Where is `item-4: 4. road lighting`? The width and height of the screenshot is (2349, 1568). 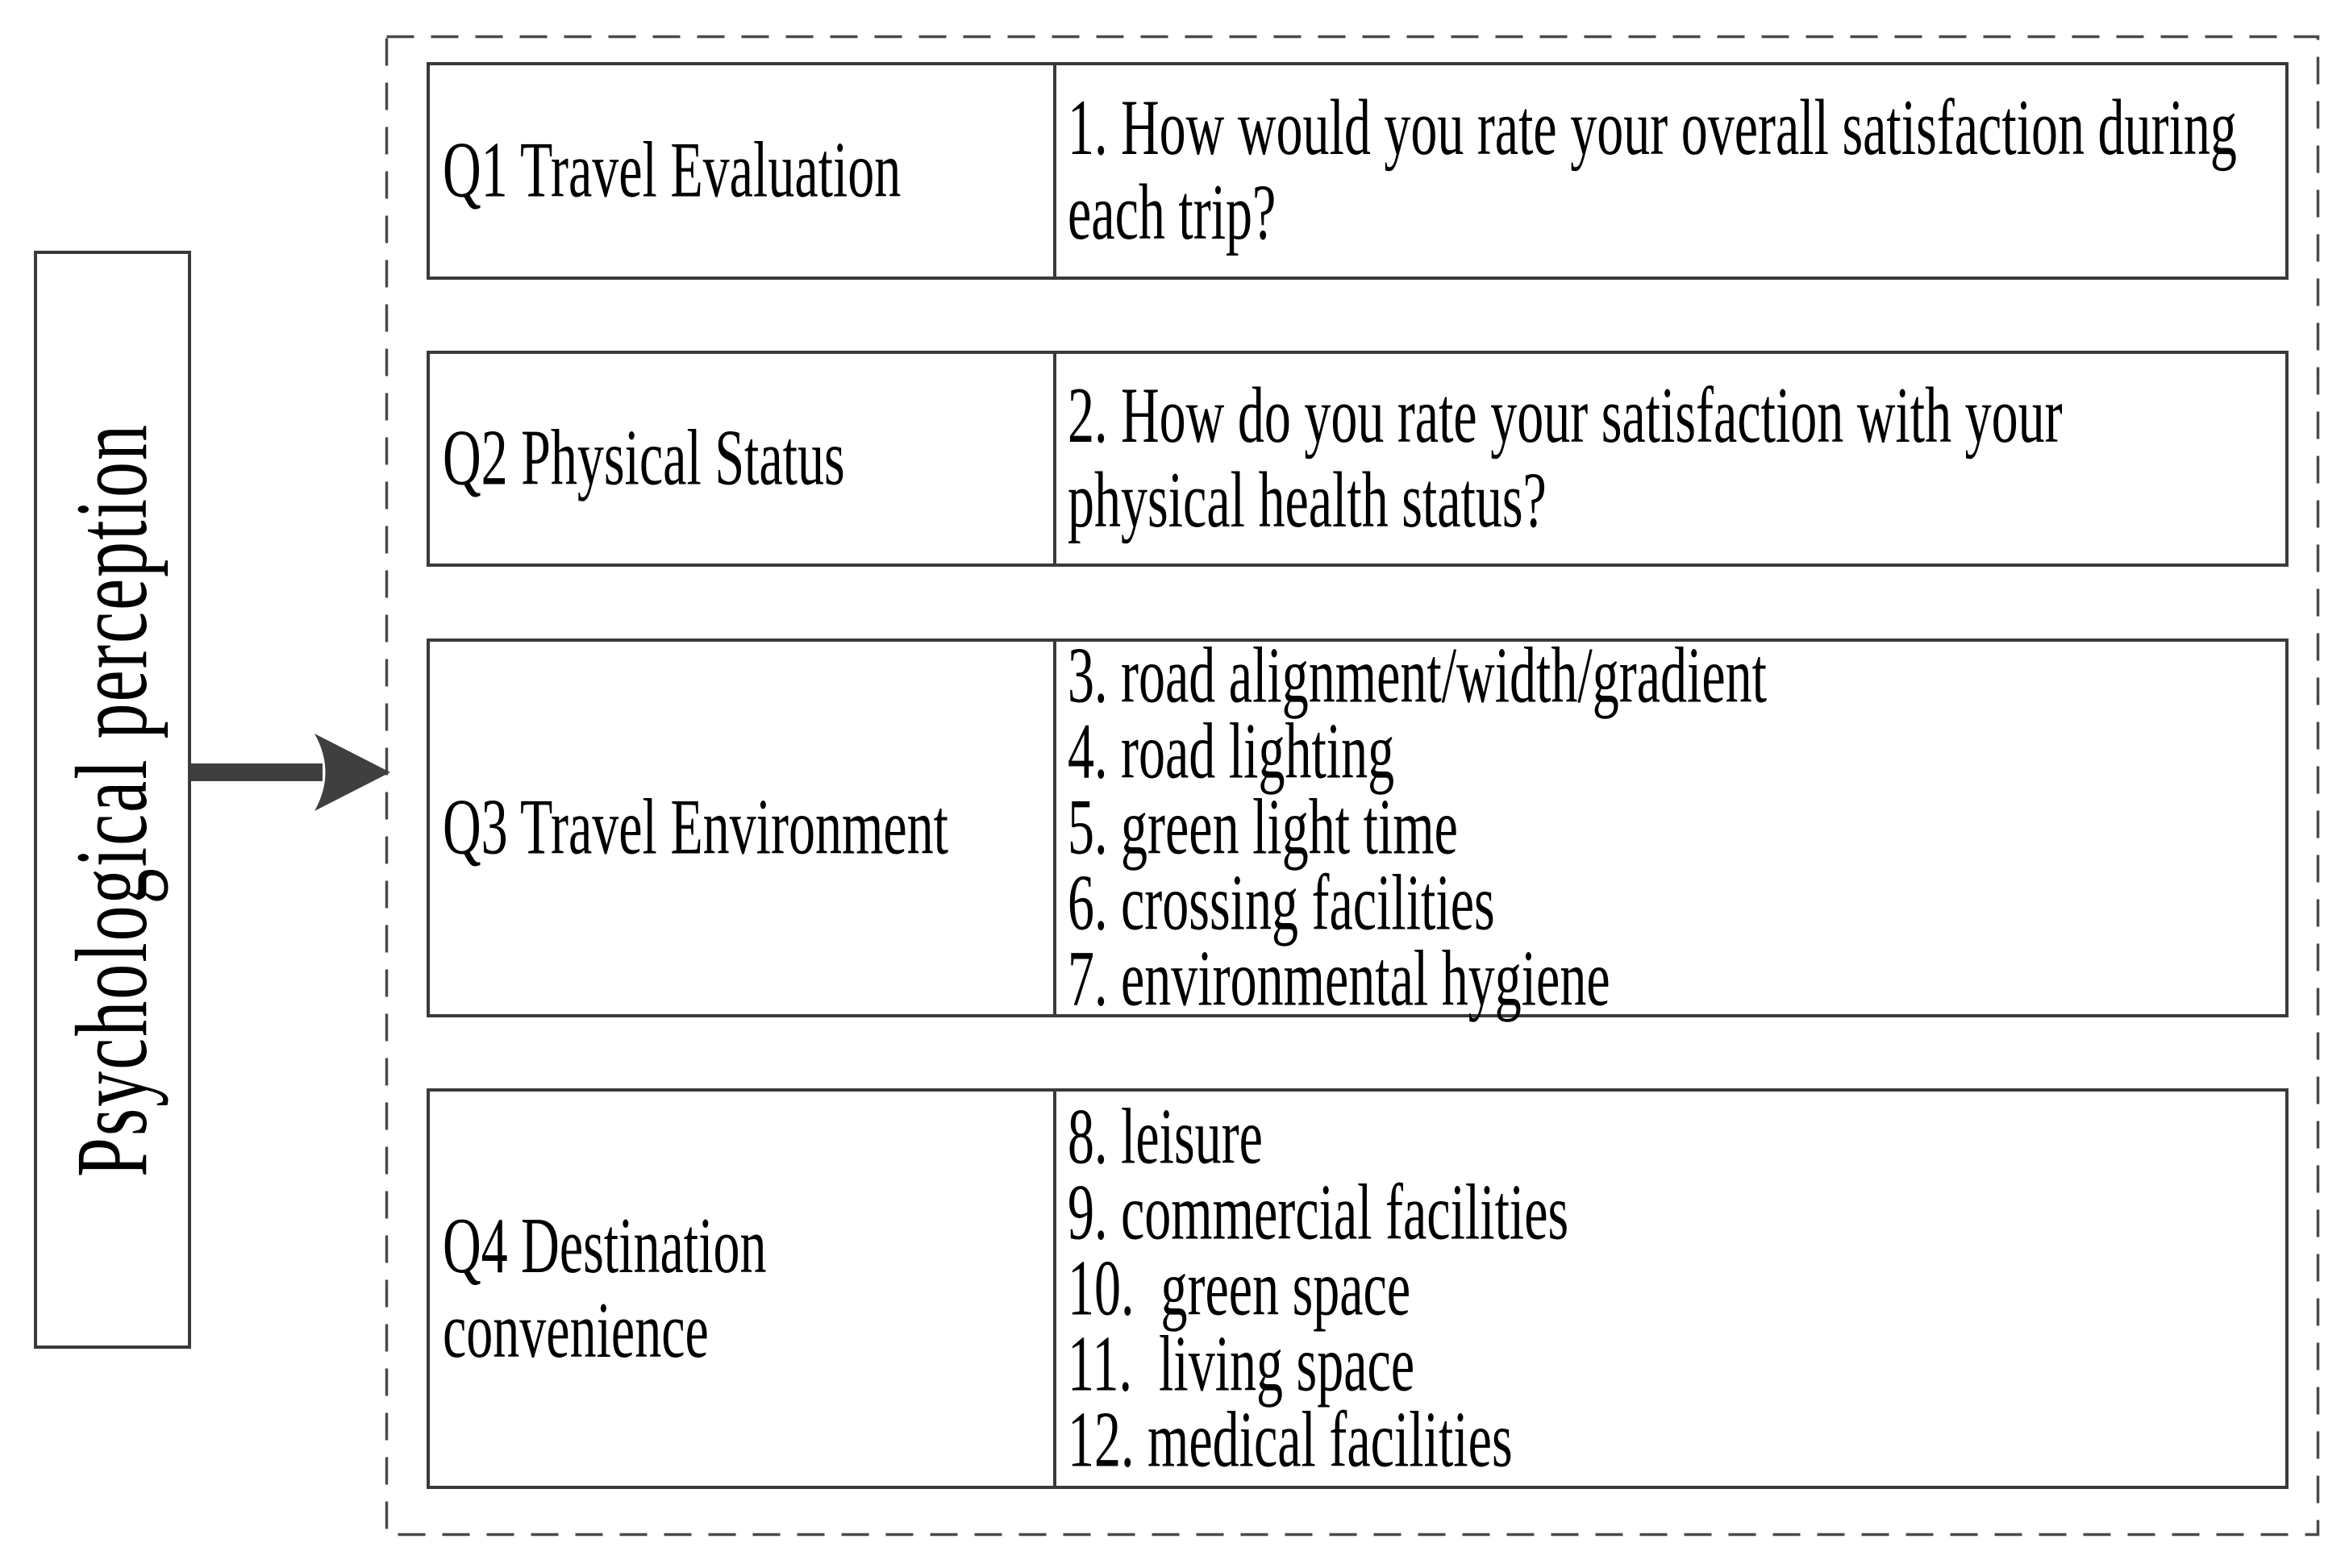
item-4: 4. road lighting is located at coordinates (1231, 751).